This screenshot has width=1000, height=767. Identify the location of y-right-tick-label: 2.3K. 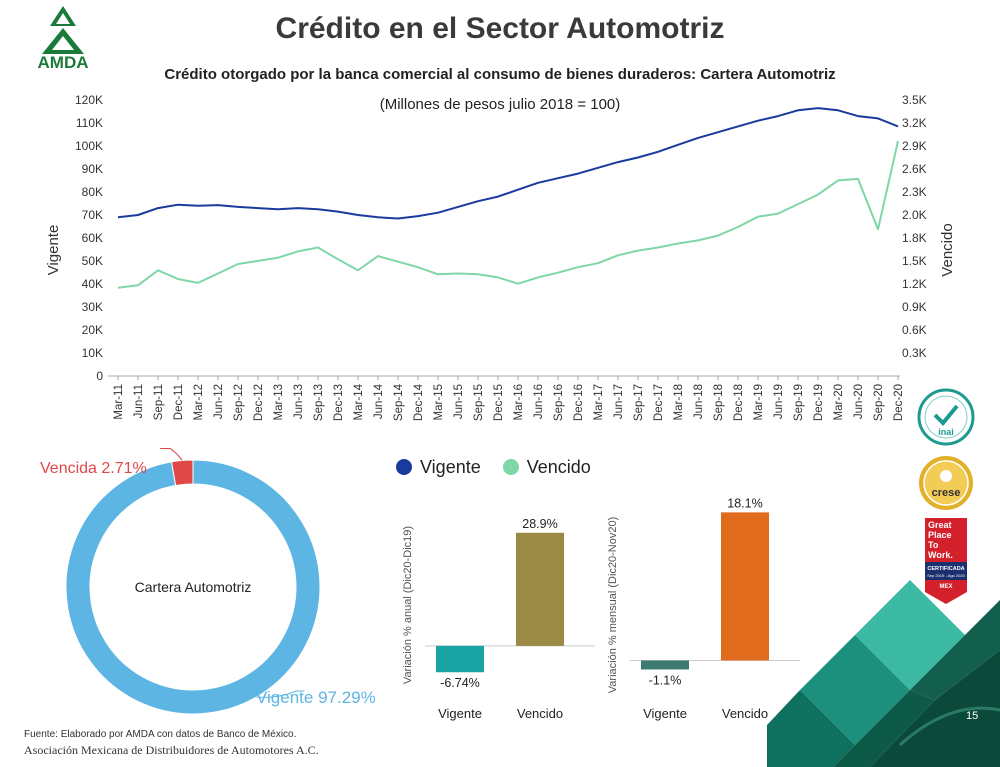
(914, 192).